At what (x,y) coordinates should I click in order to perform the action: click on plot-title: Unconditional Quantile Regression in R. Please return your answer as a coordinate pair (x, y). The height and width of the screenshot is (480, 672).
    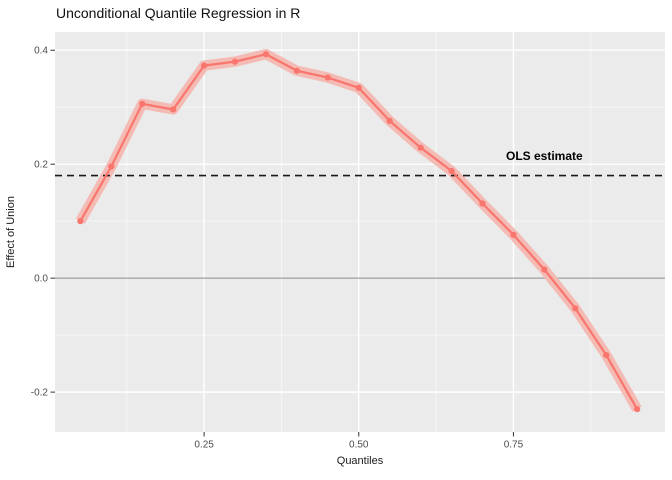
    Looking at the image, I should click on (178, 13).